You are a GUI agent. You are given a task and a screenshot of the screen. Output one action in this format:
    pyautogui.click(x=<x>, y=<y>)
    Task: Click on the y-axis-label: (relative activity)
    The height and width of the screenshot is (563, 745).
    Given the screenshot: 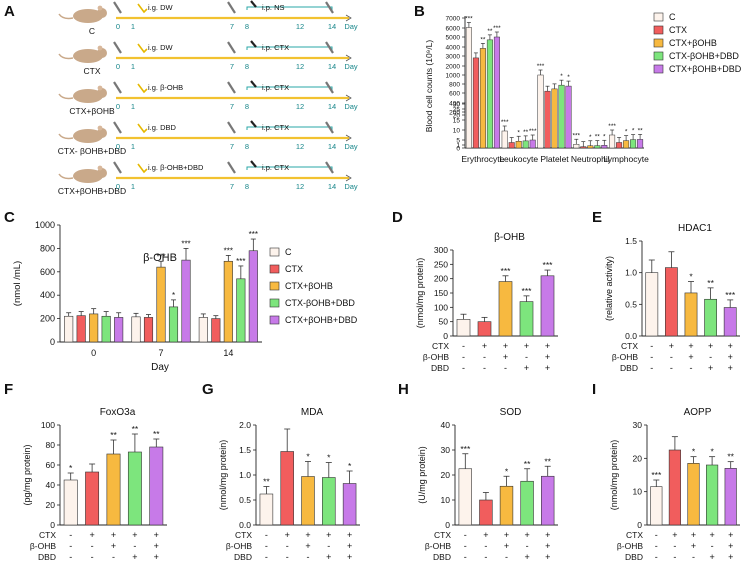 What is the action you would take?
    pyautogui.click(x=609, y=288)
    